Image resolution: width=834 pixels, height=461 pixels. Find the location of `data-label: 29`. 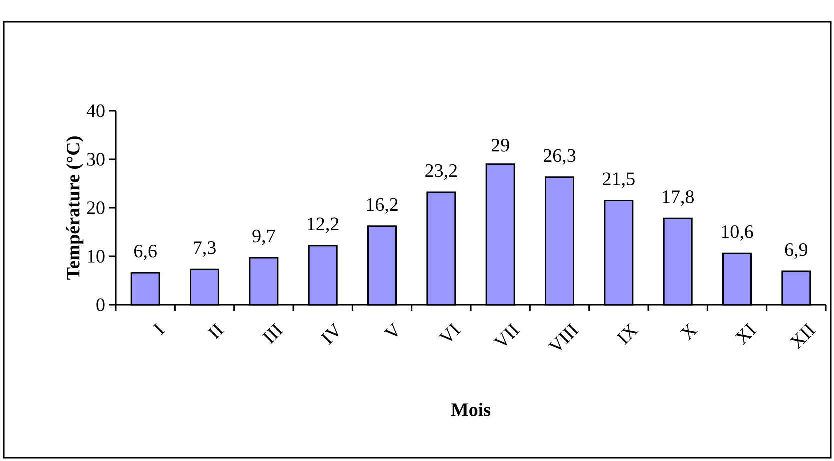

data-label: 29 is located at coordinates (501, 145).